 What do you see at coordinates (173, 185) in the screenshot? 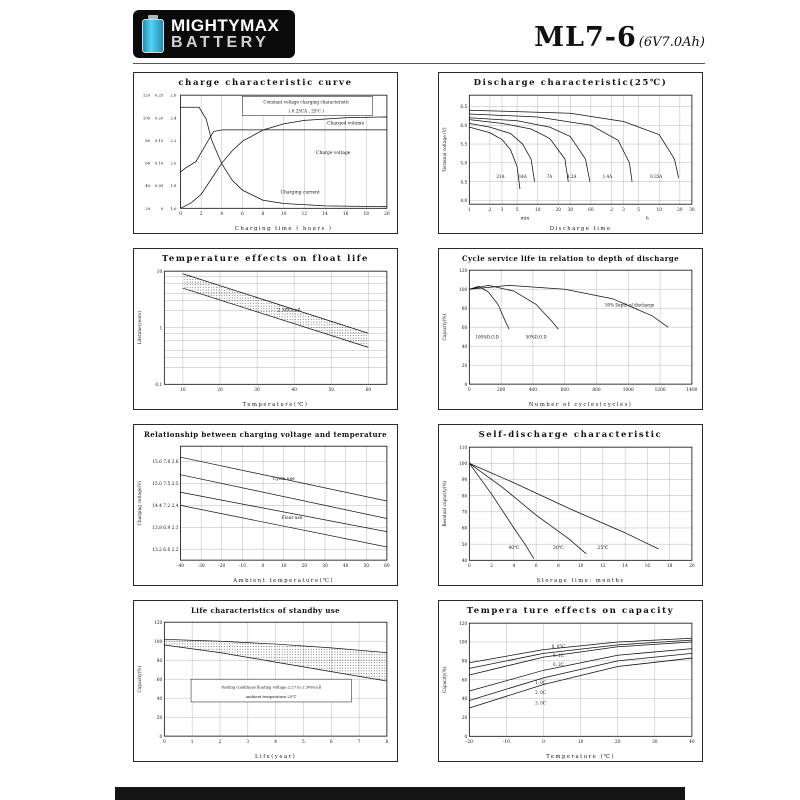
I see `svg-text: 1.8` at bounding box center [173, 185].